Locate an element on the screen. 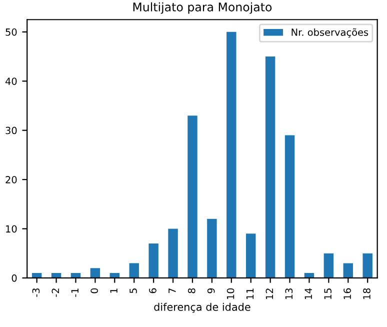  y-tick-label: 40 is located at coordinates (11, 81).